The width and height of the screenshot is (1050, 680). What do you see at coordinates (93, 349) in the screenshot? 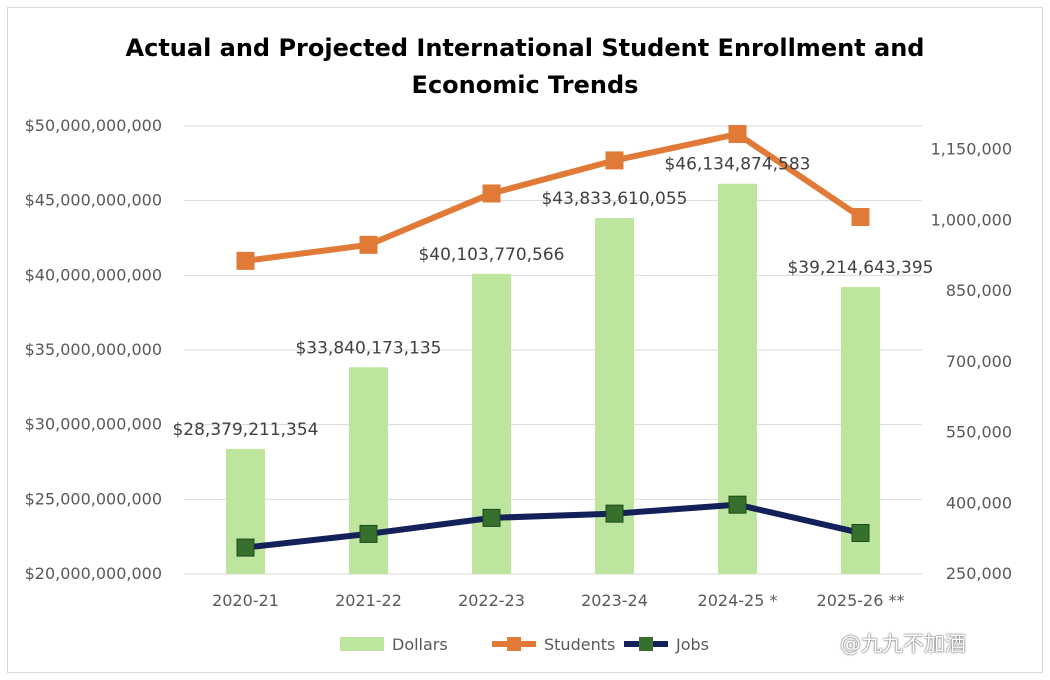
I see `y-left-tick-label: $35,000,000,000` at bounding box center [93, 349].